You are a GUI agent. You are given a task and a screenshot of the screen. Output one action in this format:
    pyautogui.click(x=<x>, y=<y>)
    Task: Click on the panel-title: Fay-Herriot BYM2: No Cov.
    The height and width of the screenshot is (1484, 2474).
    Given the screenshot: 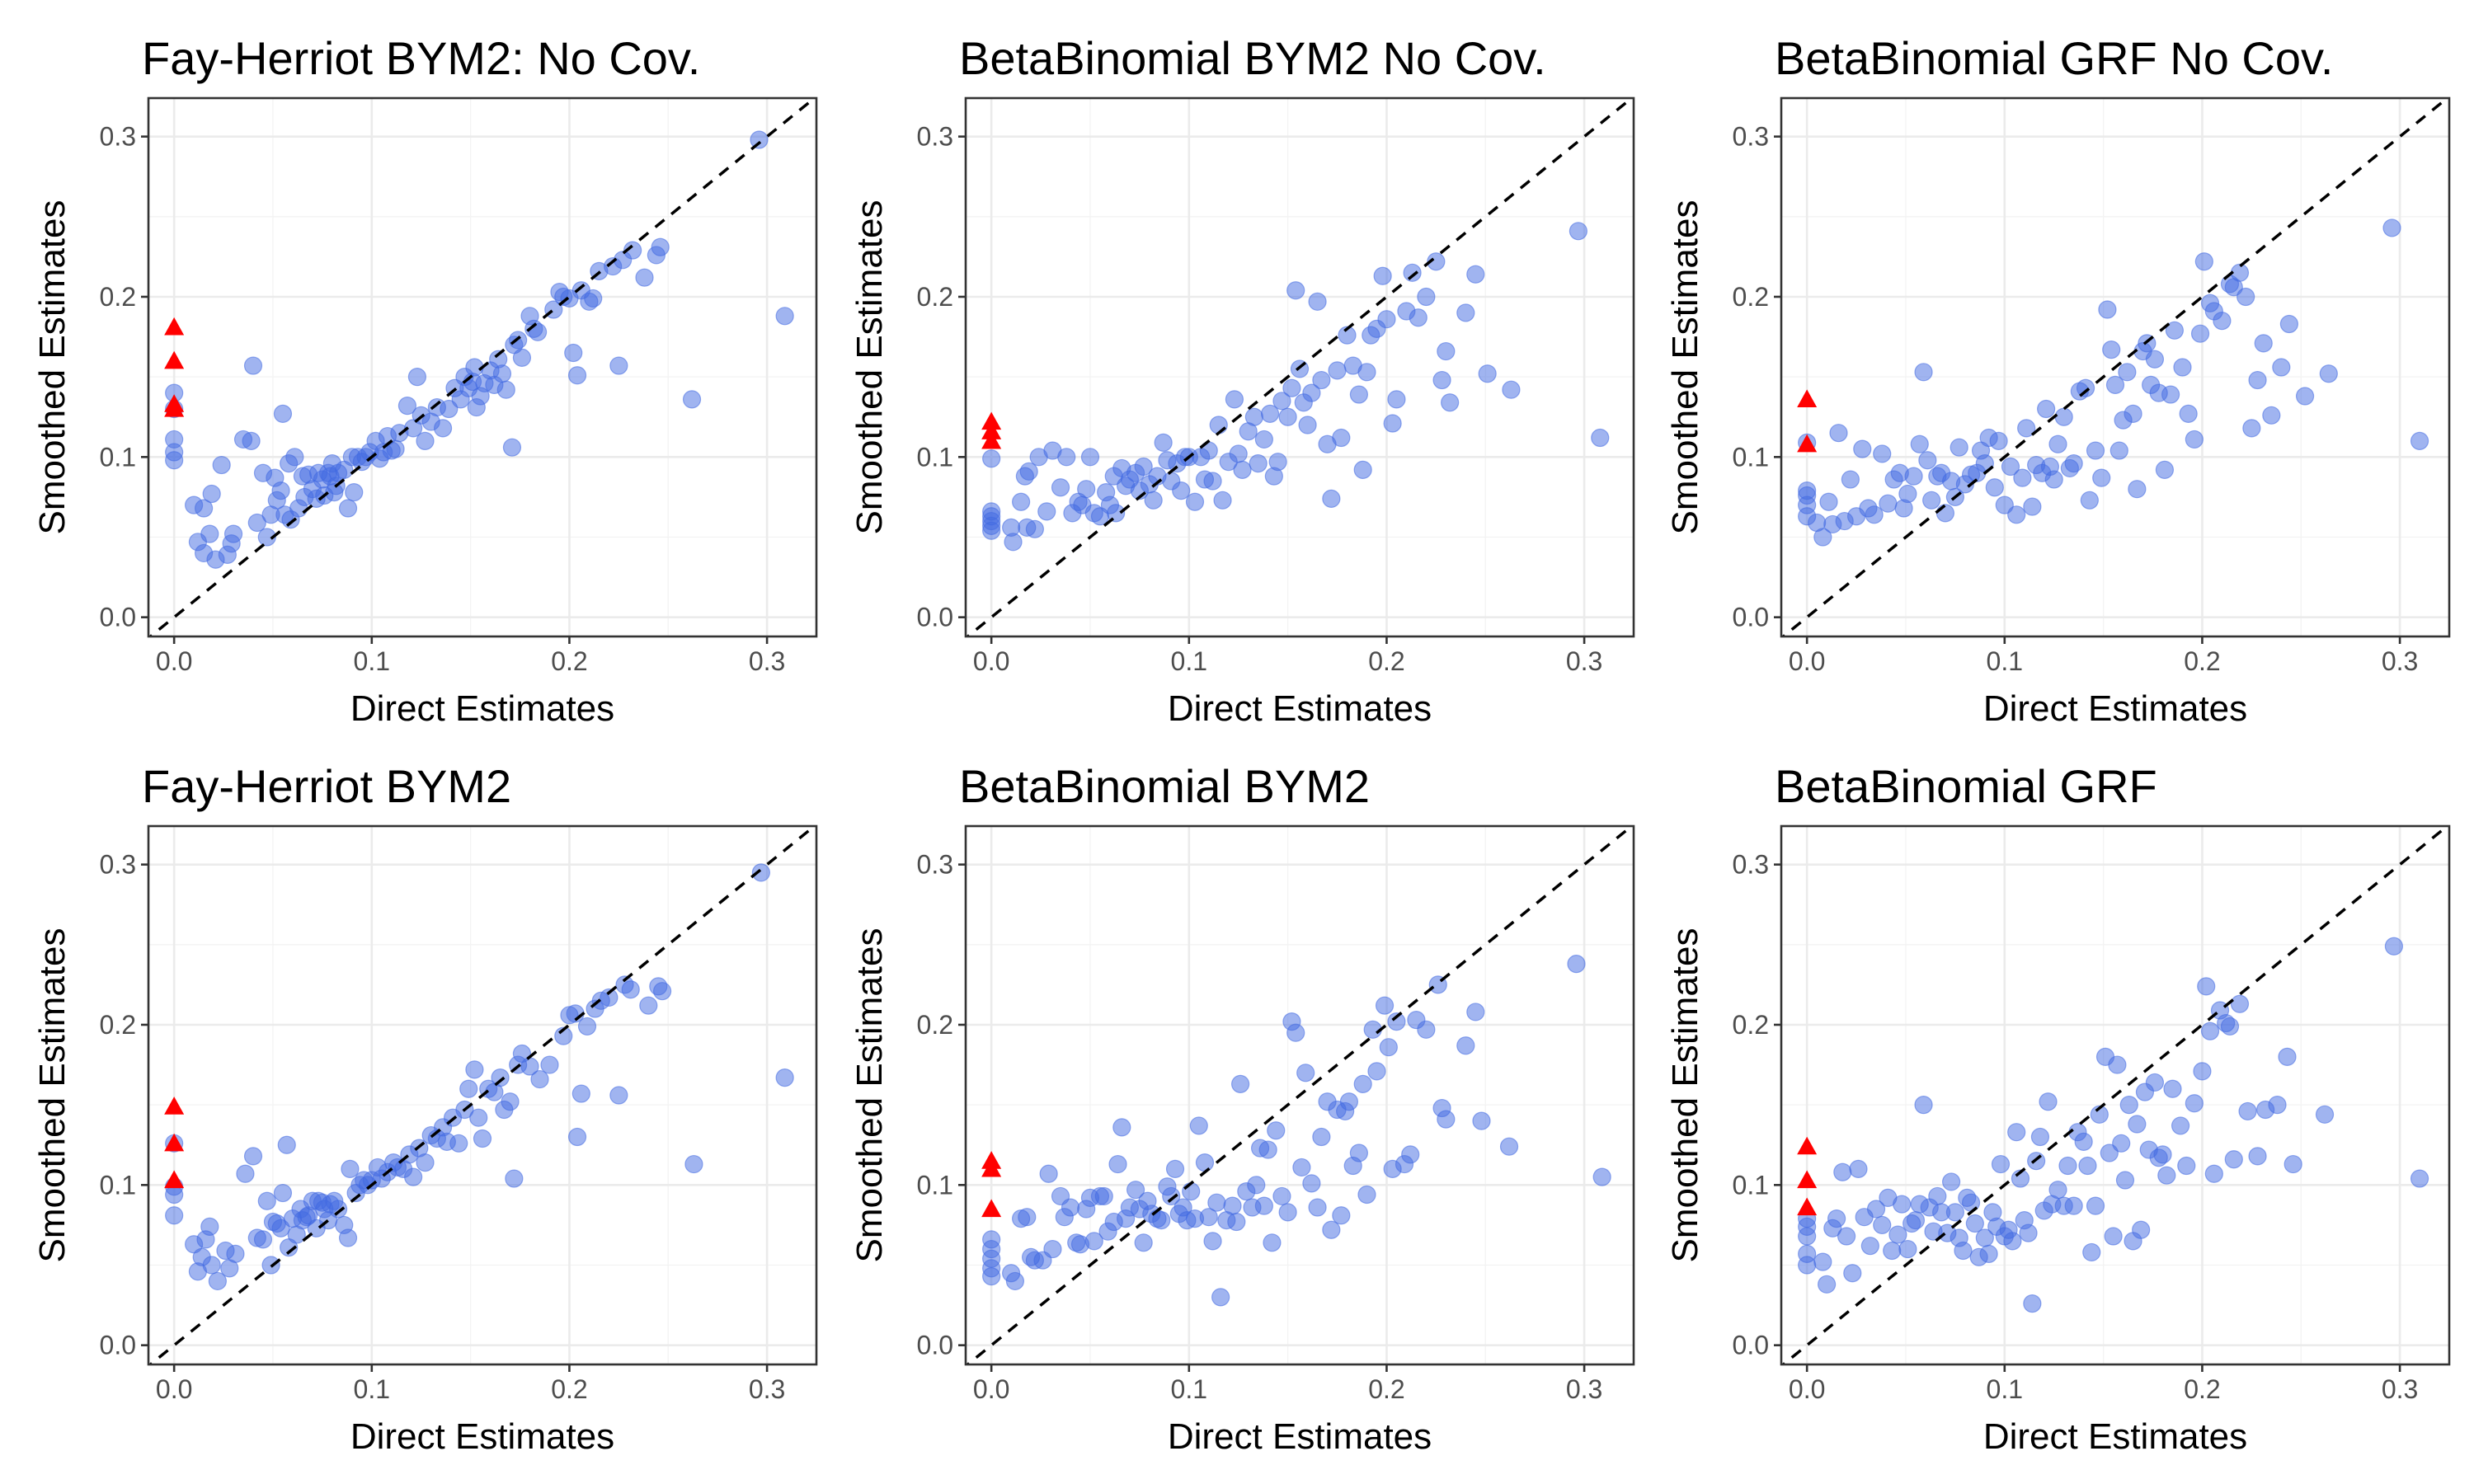 What is the action you would take?
    pyautogui.click(x=421, y=58)
    